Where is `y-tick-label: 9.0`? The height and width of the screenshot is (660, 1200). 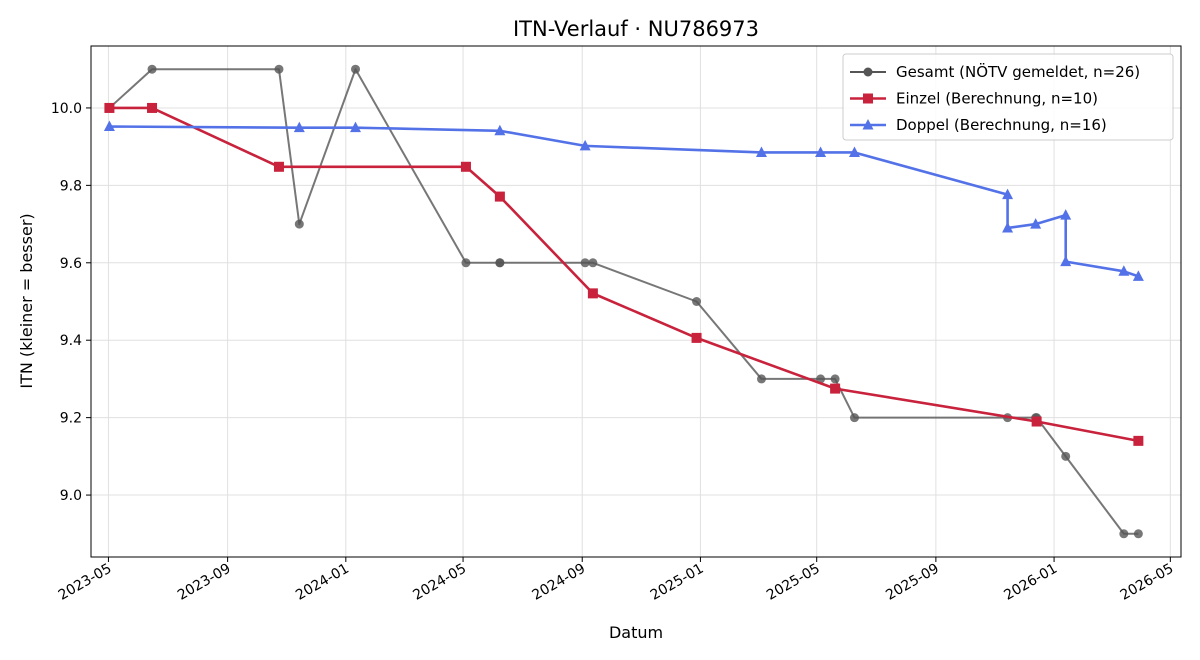
y-tick-label: 9.0 is located at coordinates (71, 496).